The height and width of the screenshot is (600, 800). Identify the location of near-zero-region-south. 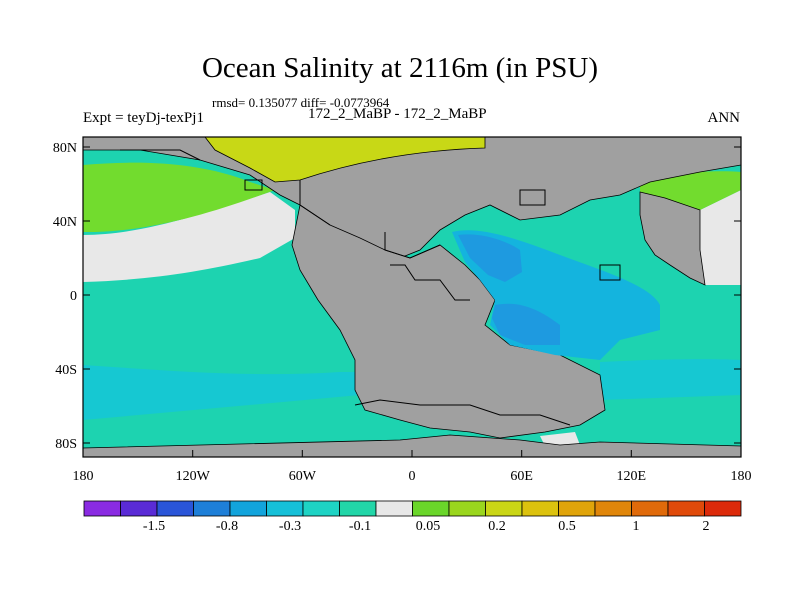
(560, 439).